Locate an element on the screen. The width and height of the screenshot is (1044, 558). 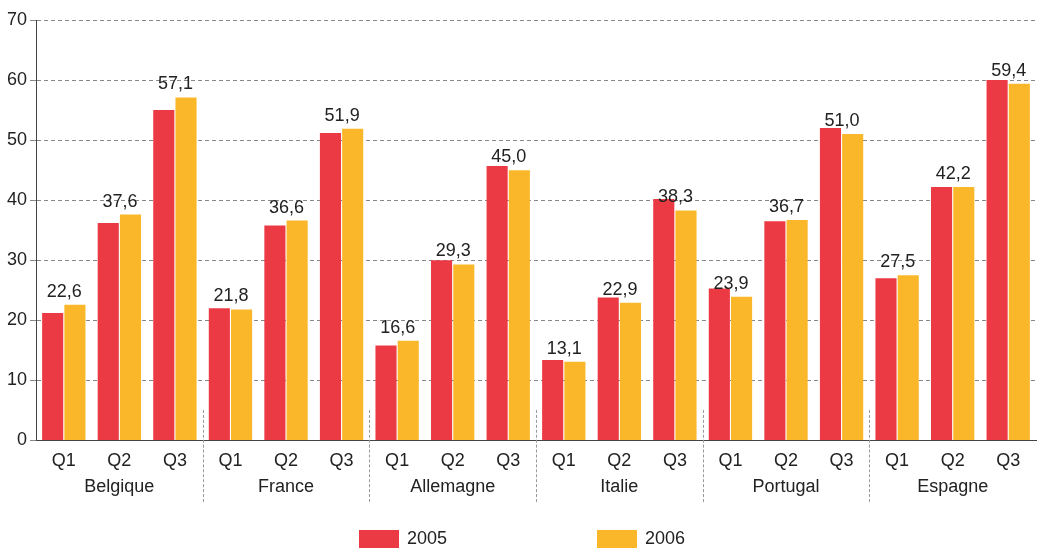
text: Espagne is located at coordinates (953, 486).